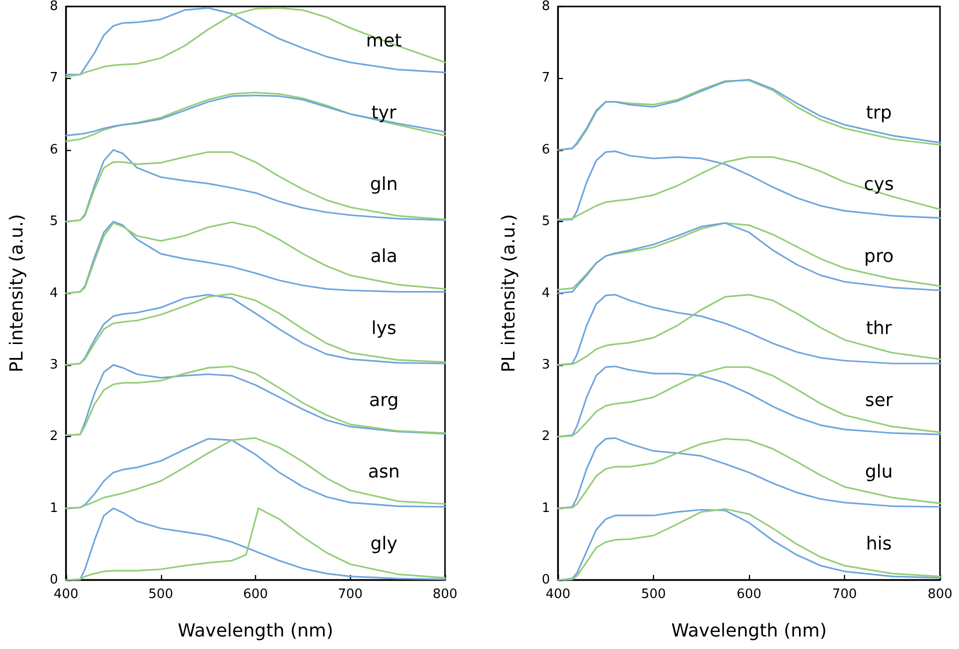 Image resolution: width=959 pixels, height=649 pixels. I want to click on annotation: lys, so click(383, 328).